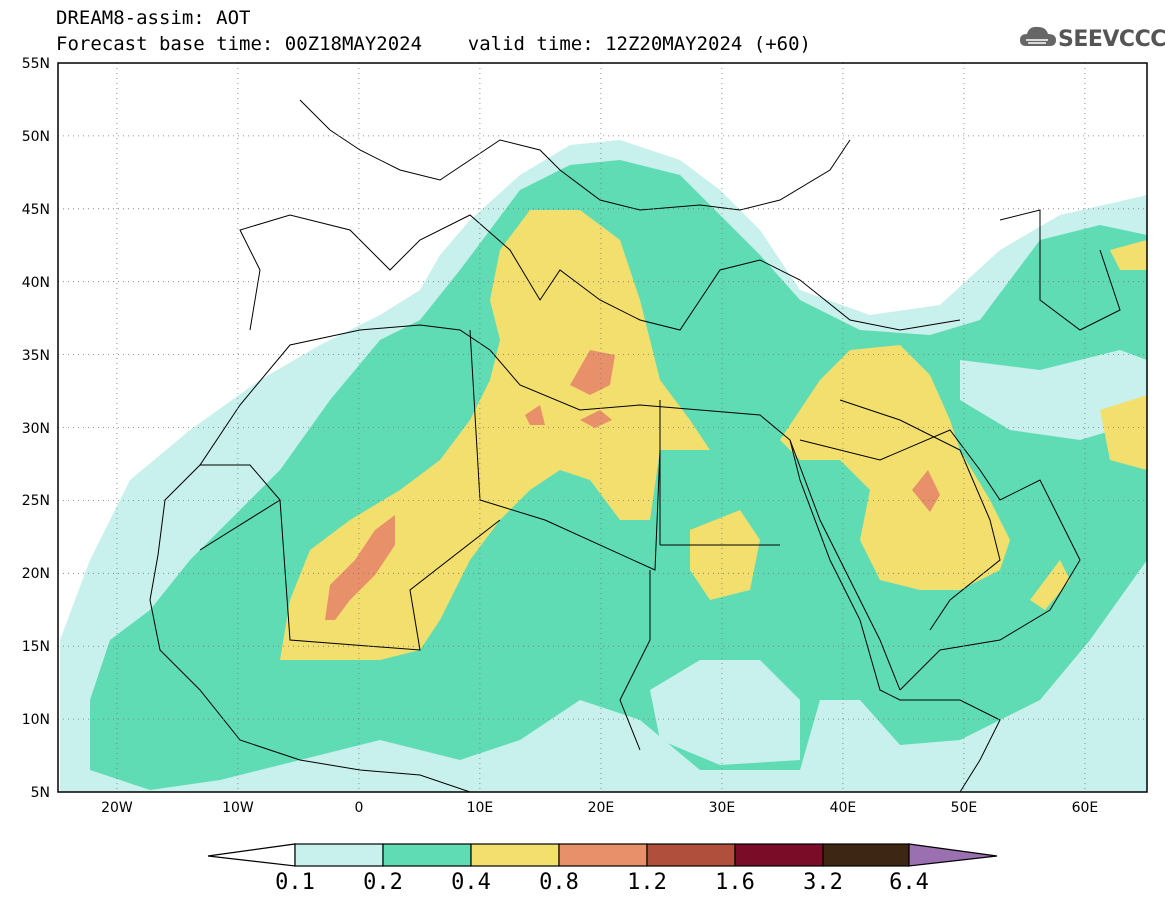  Describe the element at coordinates (1111, 39) in the screenshot. I see `logo-text: SEEVCCC` at that location.